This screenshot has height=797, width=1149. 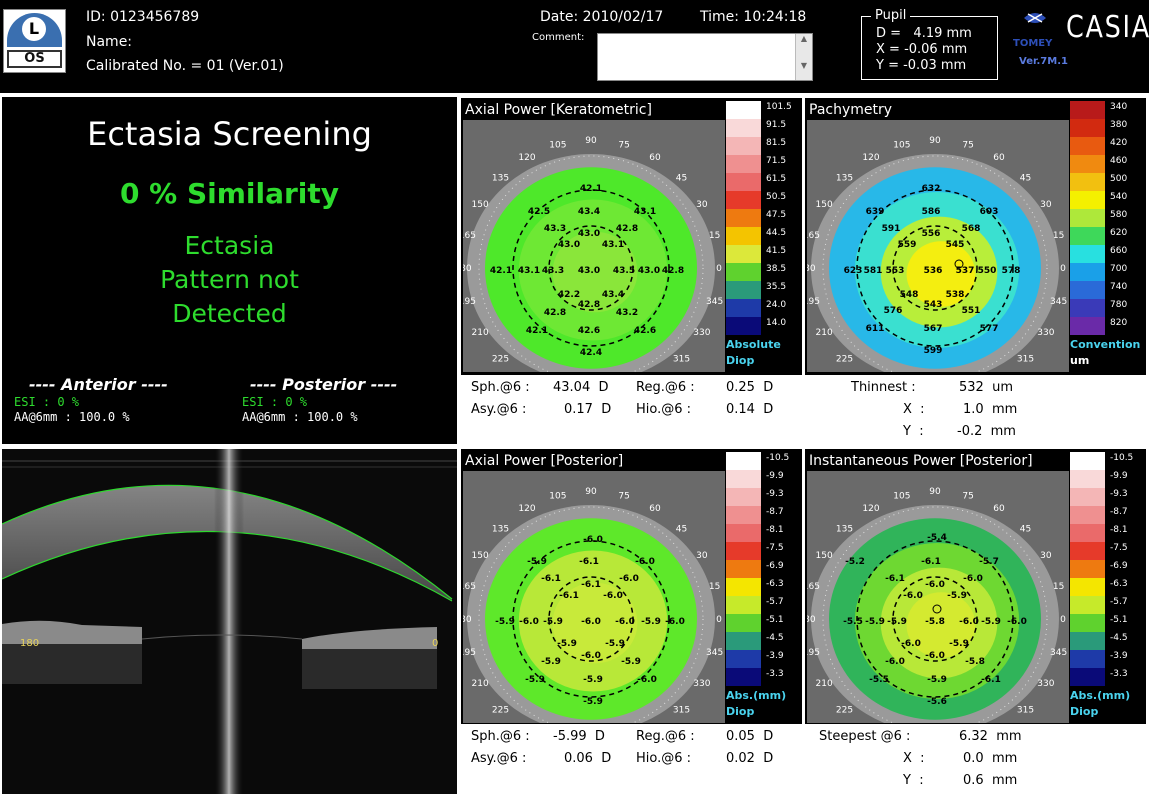 I want to click on patient-name: Name:, so click(x=109, y=42).